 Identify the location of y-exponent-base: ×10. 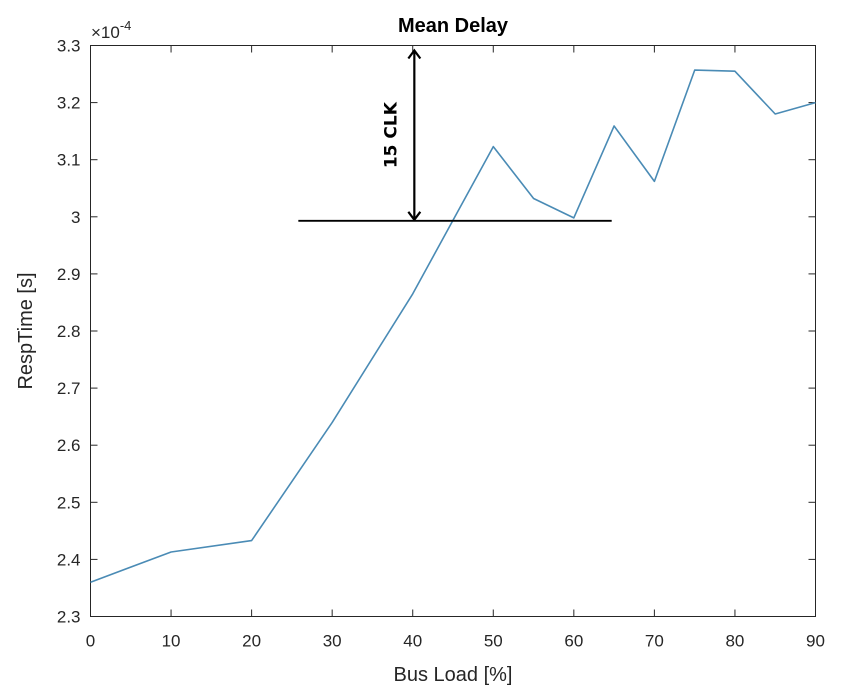
(105, 32).